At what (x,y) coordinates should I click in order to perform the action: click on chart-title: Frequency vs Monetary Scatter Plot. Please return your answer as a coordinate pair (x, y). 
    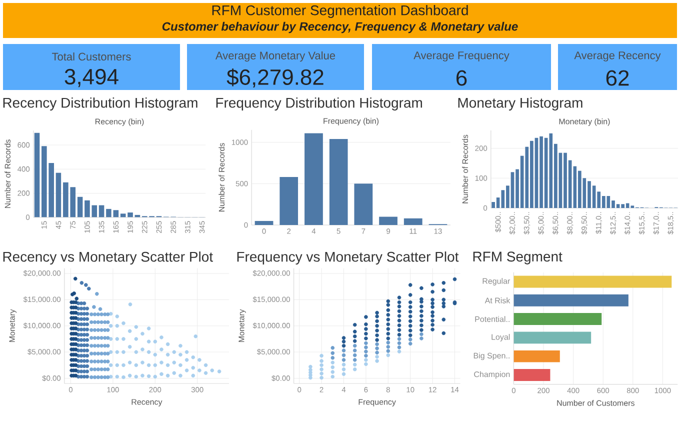
    Looking at the image, I should click on (348, 258).